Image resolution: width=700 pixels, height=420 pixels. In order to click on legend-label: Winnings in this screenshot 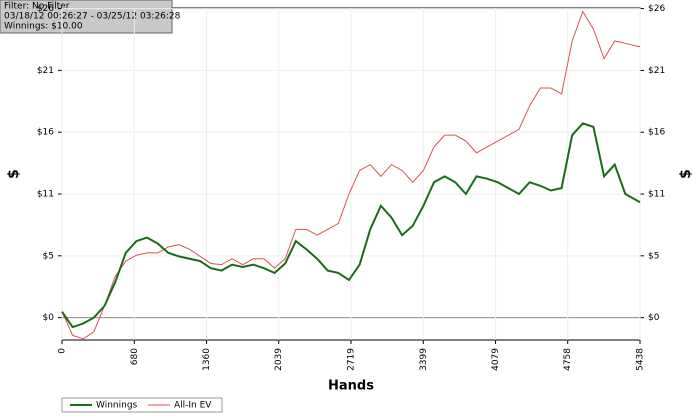, I will do `click(117, 406)`.